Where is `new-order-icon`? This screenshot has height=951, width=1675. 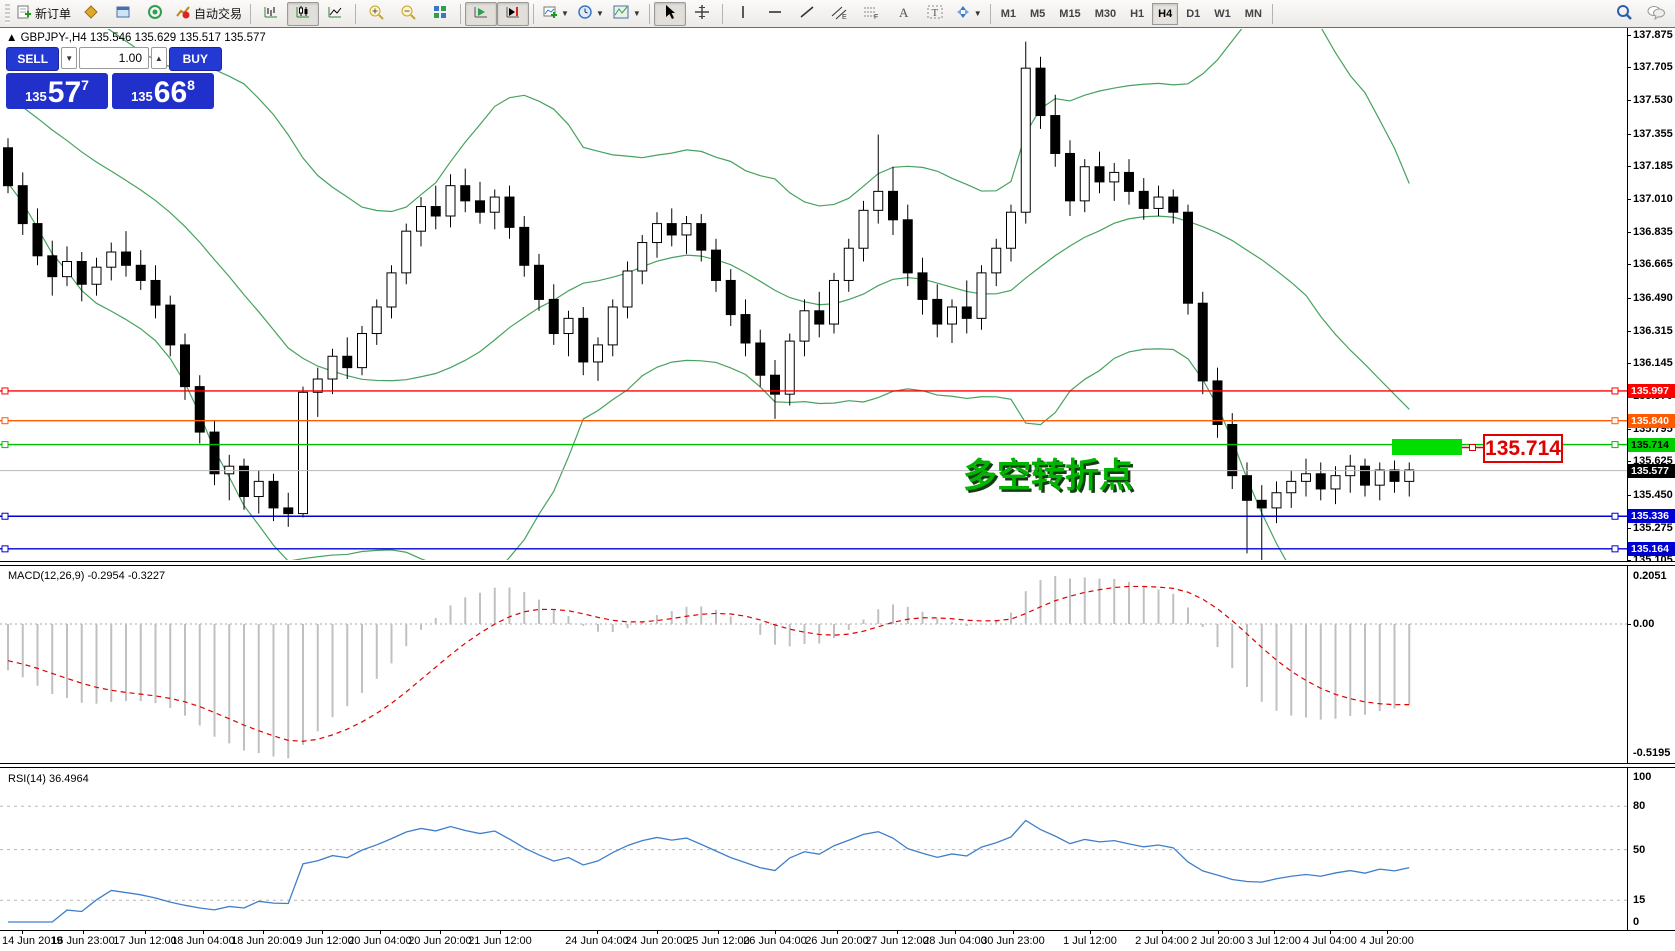 new-order-icon is located at coordinates (24, 13).